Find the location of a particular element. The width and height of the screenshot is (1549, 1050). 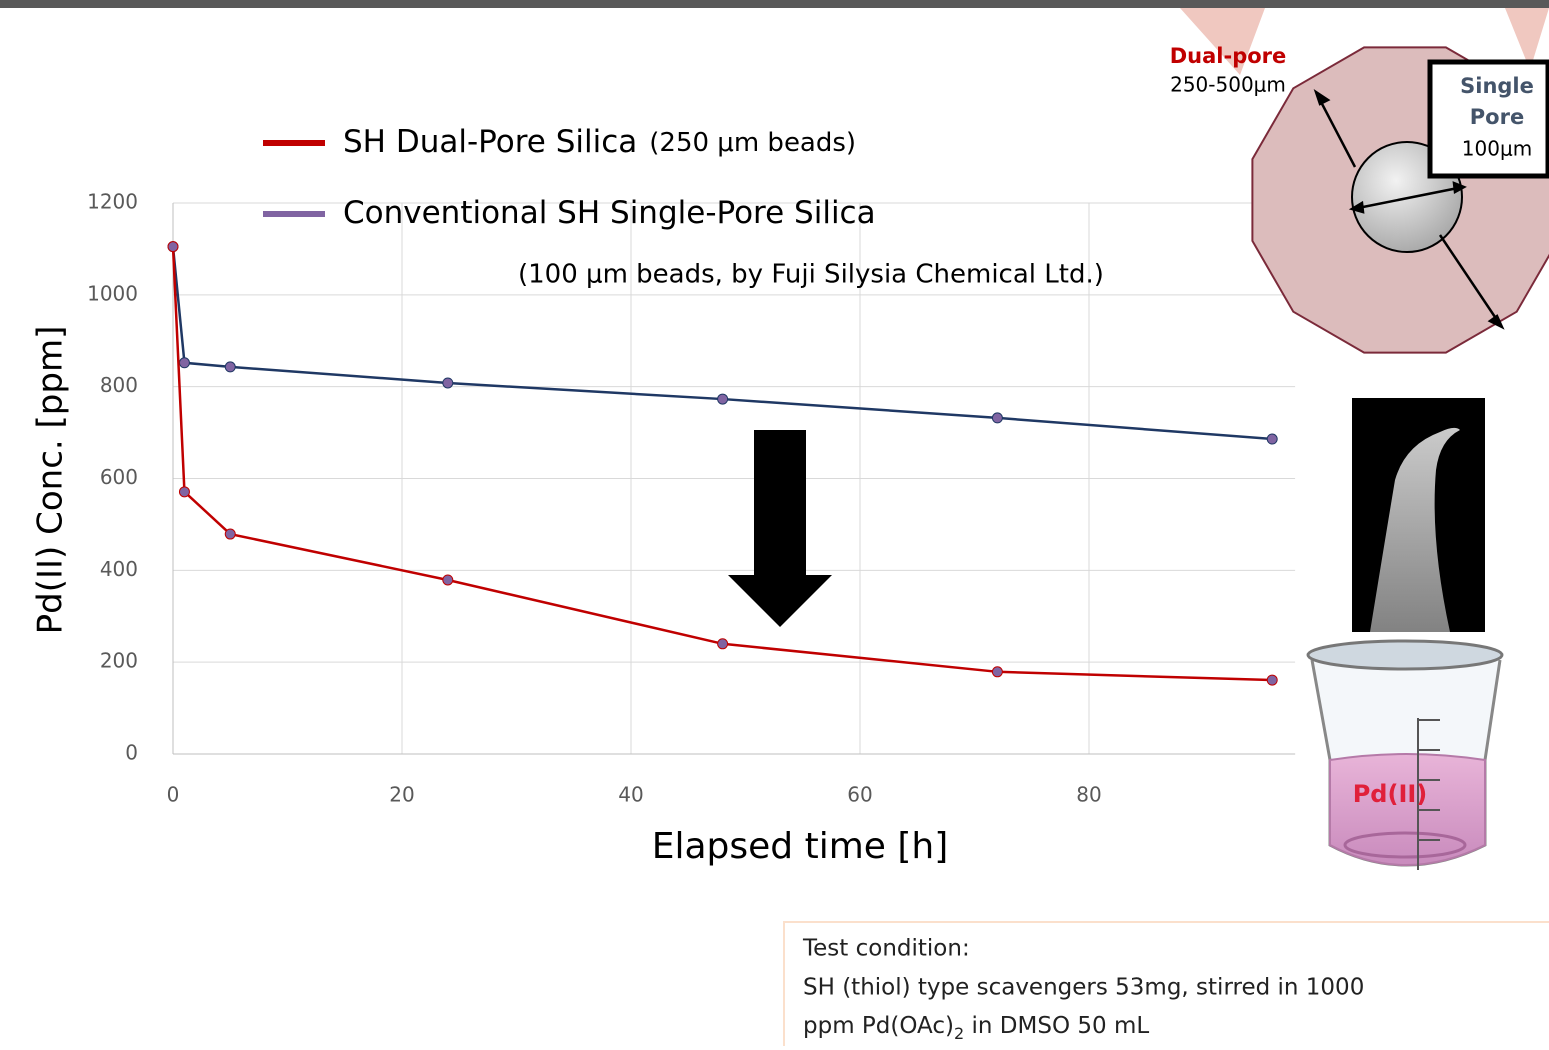

y-axis-title: Pd(II) Conc. [ppm] is located at coordinates (51, 480).